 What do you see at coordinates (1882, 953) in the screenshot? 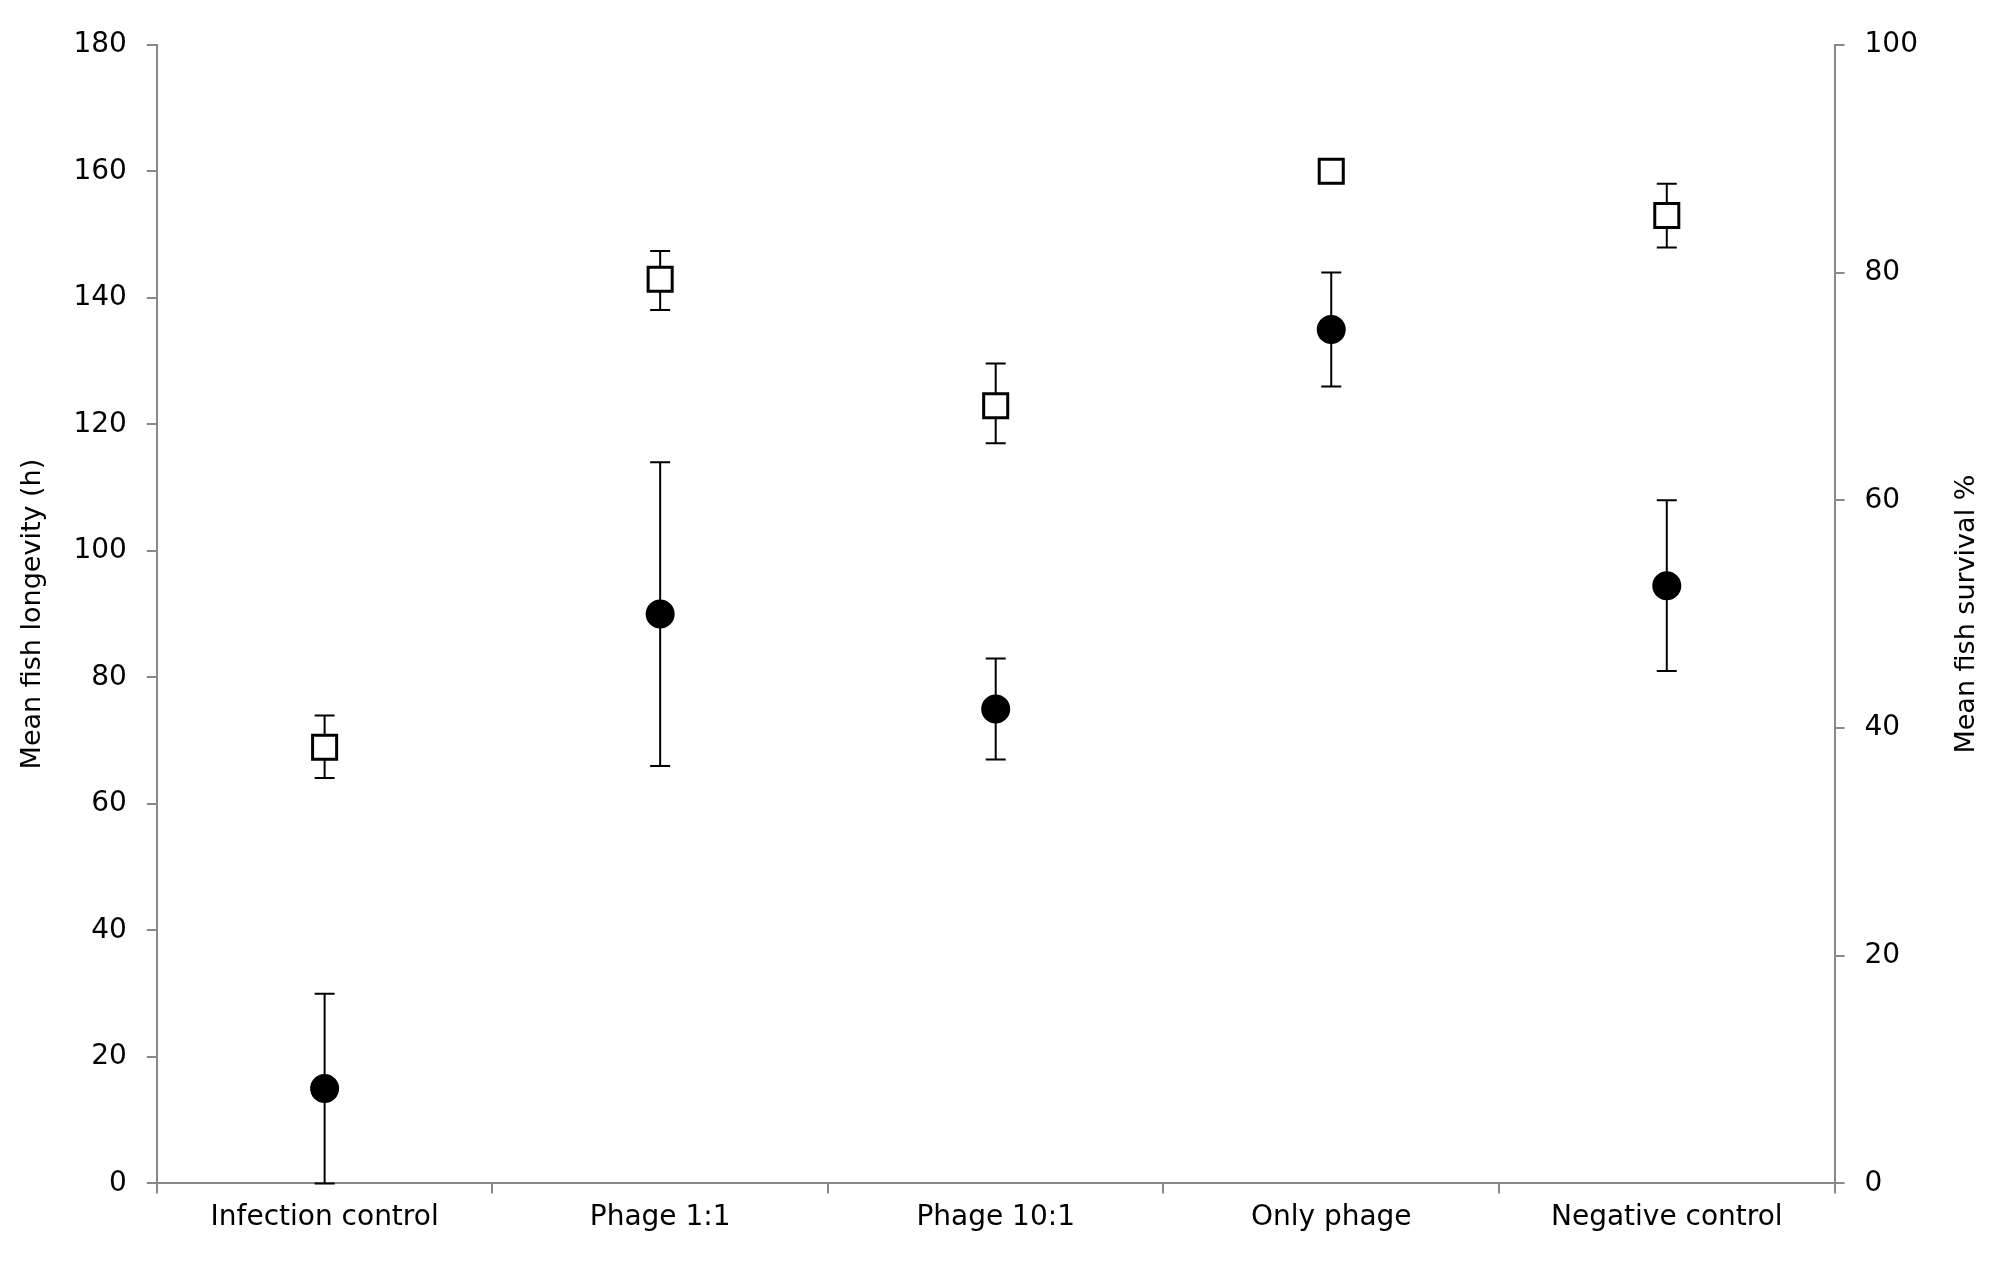
I see `y2-tick-label: 20` at bounding box center [1882, 953].